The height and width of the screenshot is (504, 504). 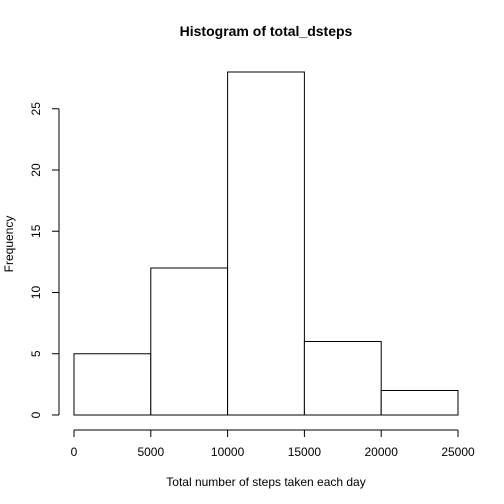 What do you see at coordinates (36, 293) in the screenshot?
I see `y-tick-label: 10` at bounding box center [36, 293].